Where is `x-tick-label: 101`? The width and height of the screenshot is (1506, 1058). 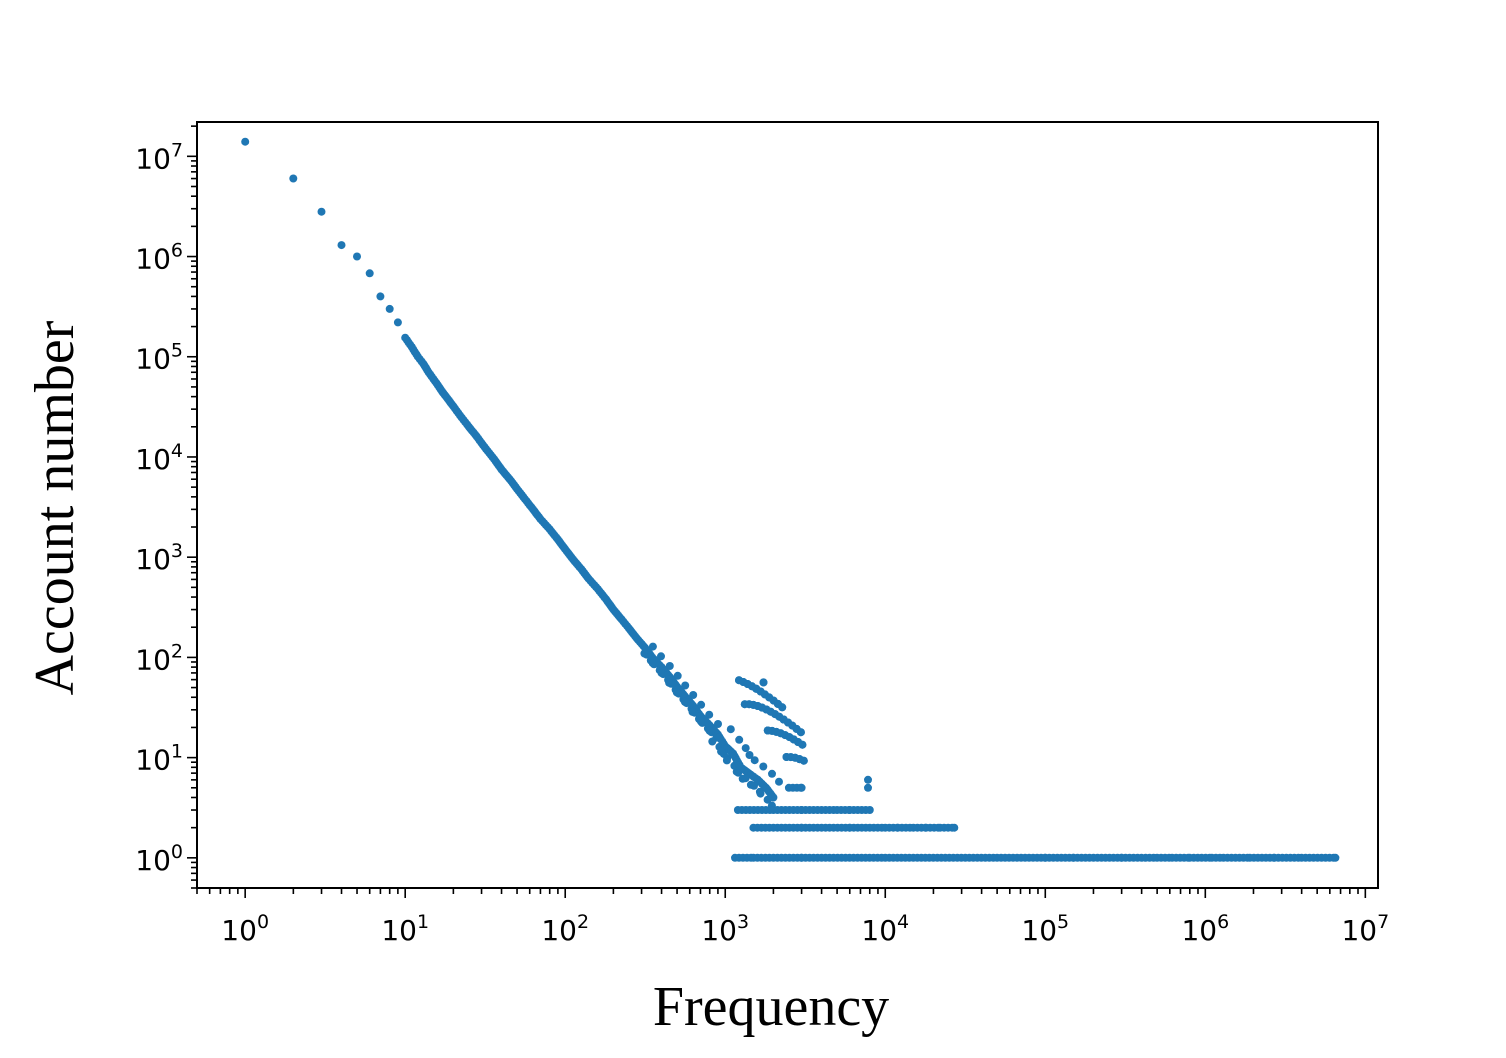 x-tick-label: 101 is located at coordinates (405, 929).